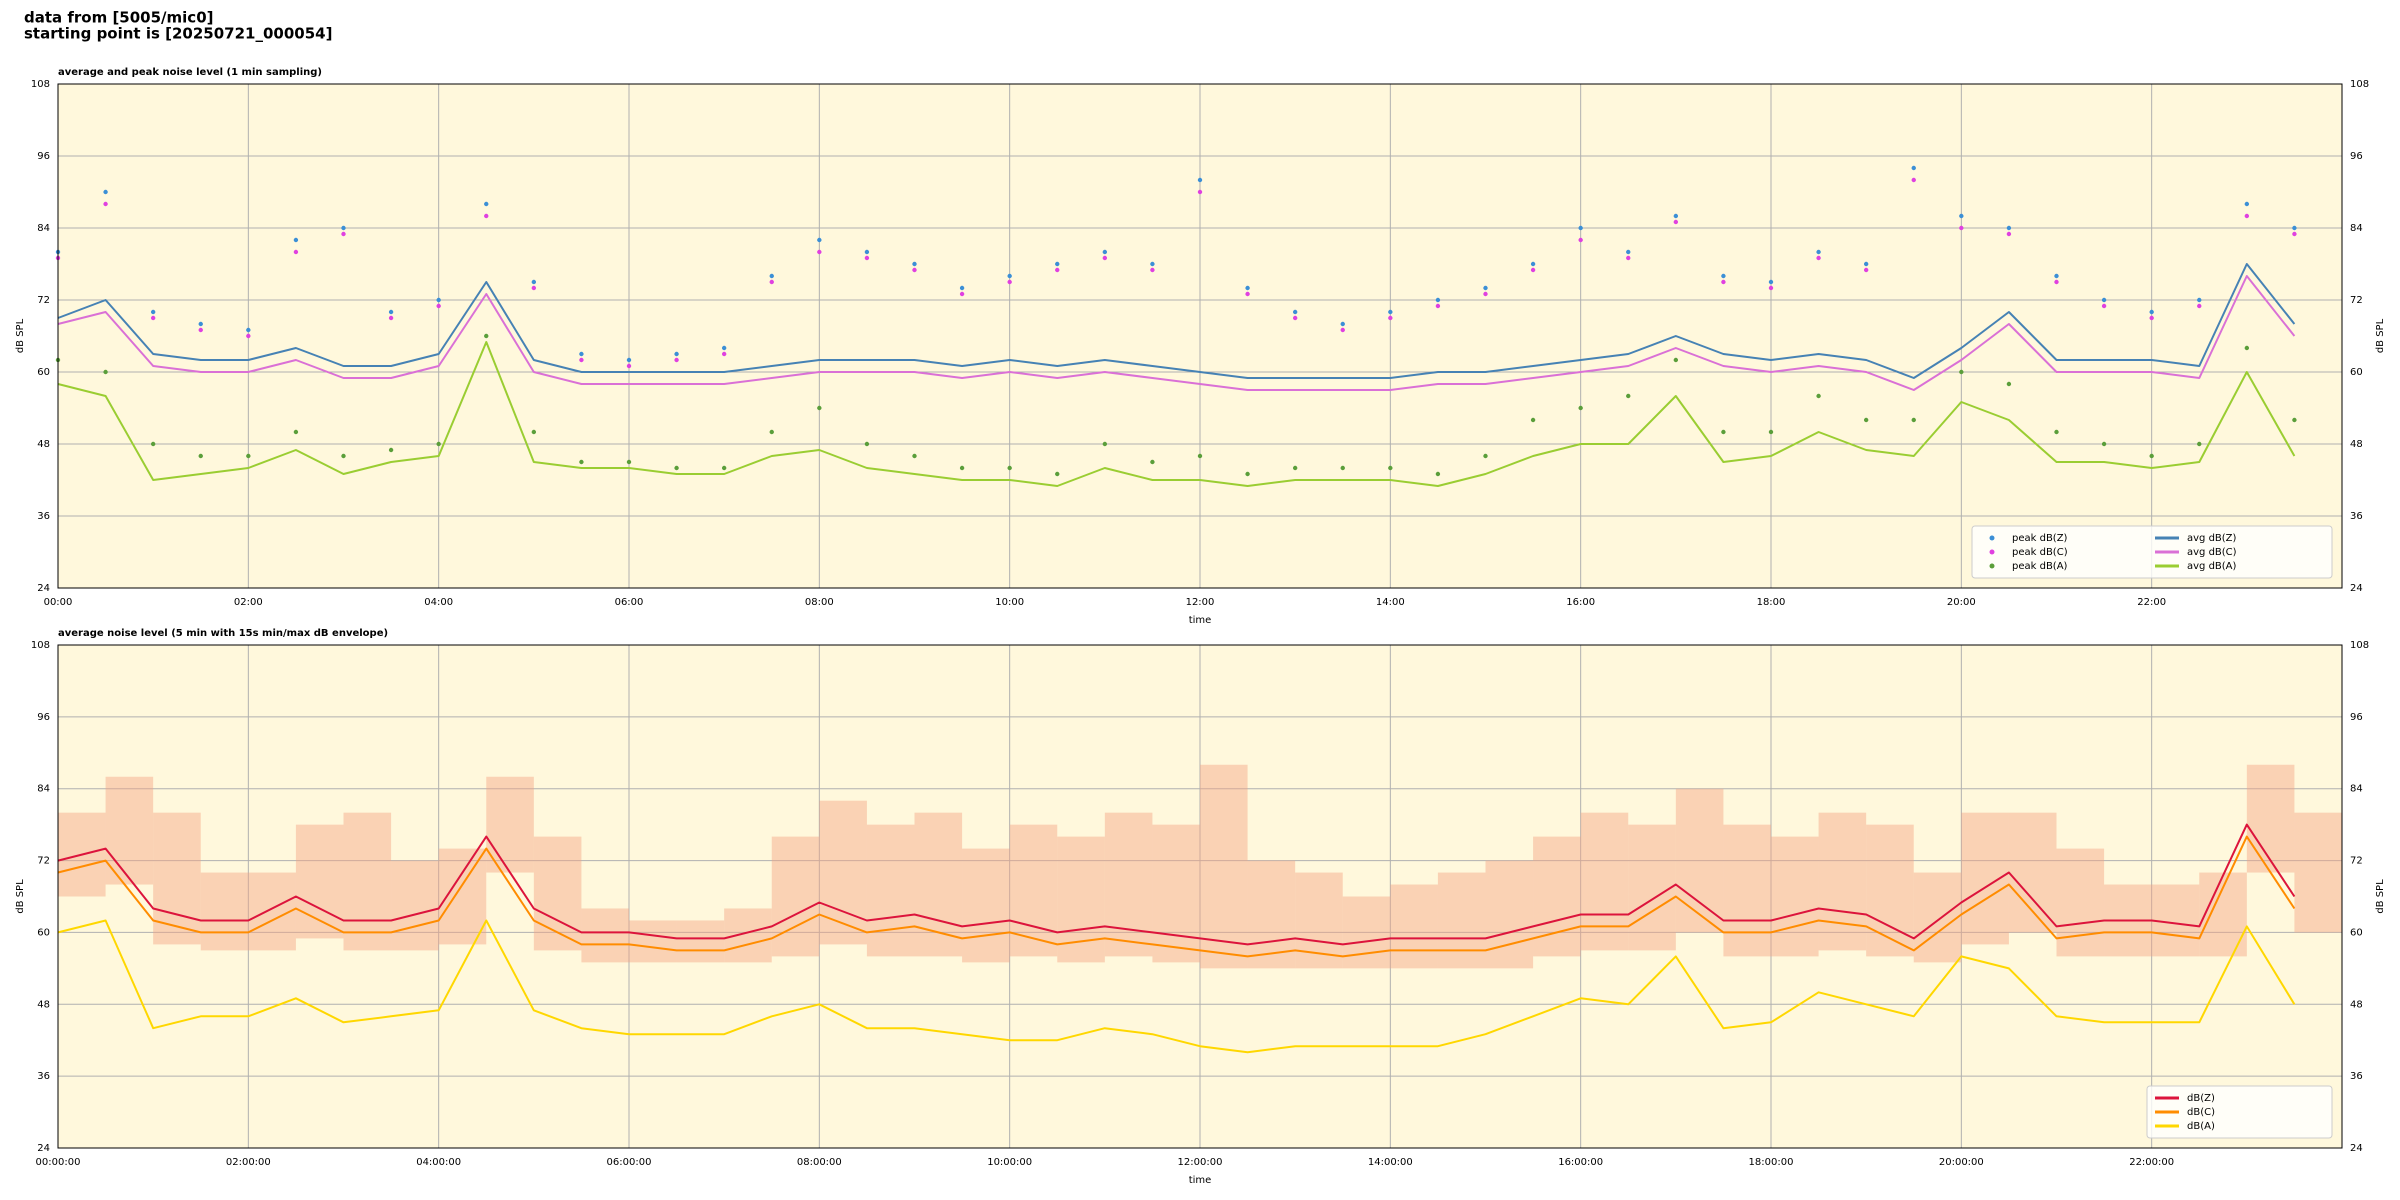 Image resolution: width=2400 pixels, height=1200 pixels. I want to click on y-tick-label: 24, so click(43, 588).